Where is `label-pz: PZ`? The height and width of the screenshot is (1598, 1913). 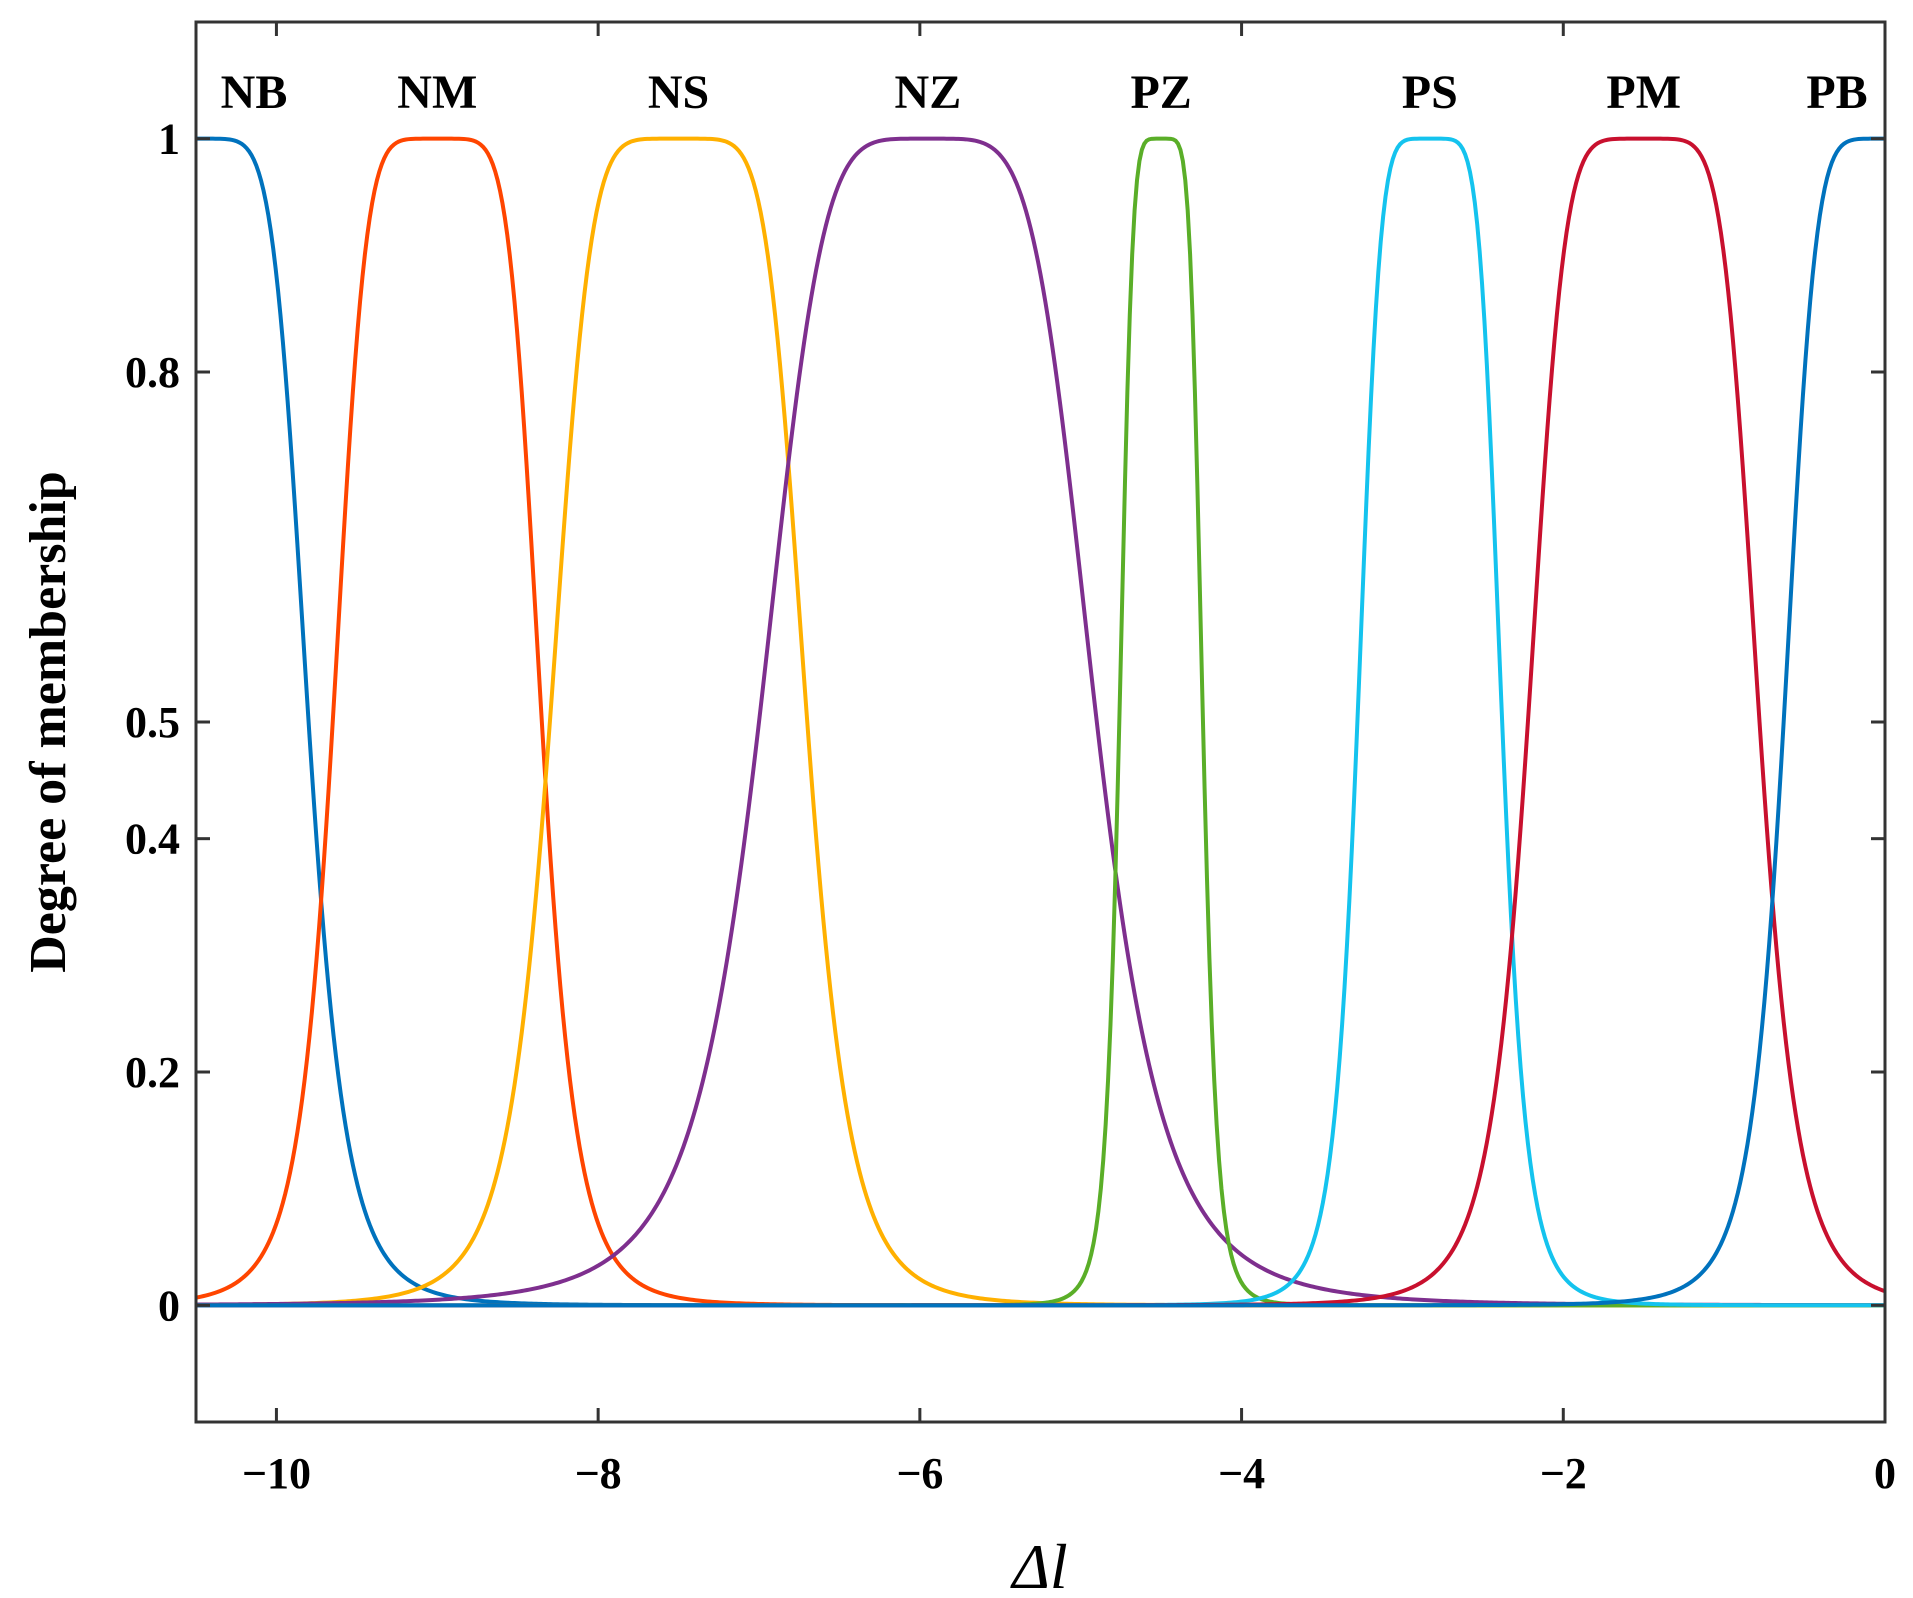 label-pz: PZ is located at coordinates (1160, 92).